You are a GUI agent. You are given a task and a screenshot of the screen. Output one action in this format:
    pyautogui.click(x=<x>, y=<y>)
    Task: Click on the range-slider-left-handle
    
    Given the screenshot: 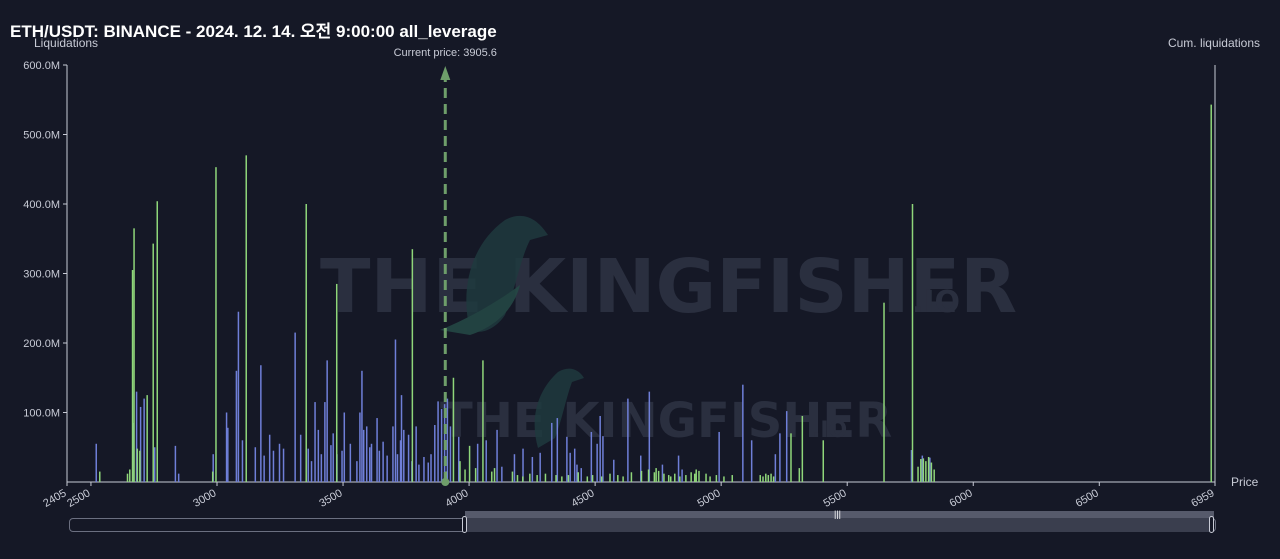 What is the action you would take?
    pyautogui.click(x=464, y=524)
    